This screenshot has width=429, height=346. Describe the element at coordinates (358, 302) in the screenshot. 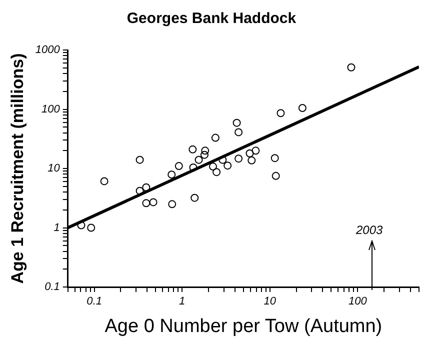

I see `x-tick-label: 100` at that location.